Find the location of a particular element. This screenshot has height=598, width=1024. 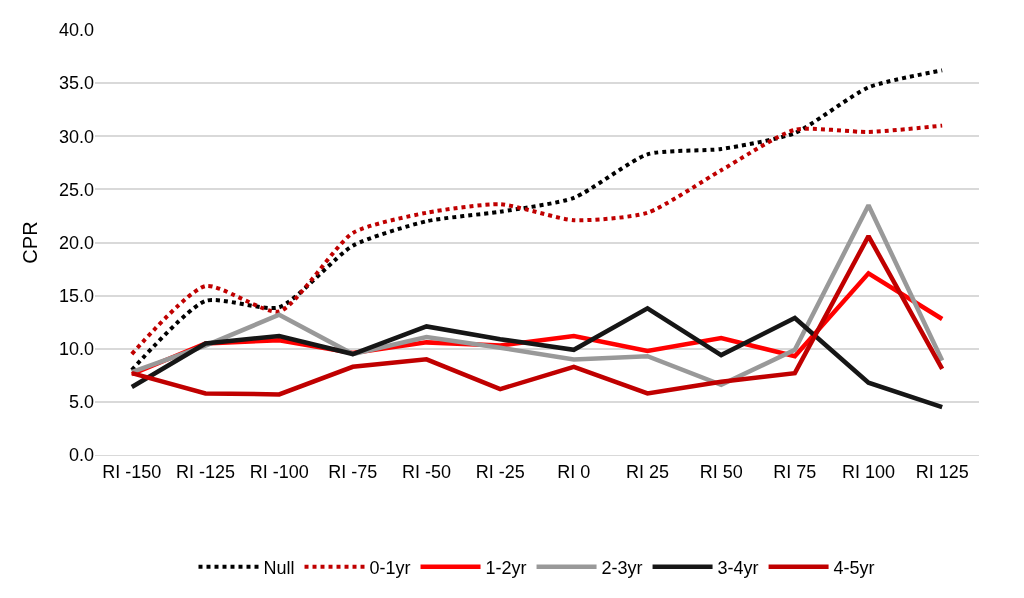

y-tick-label: 25.0 is located at coordinates (76, 189).